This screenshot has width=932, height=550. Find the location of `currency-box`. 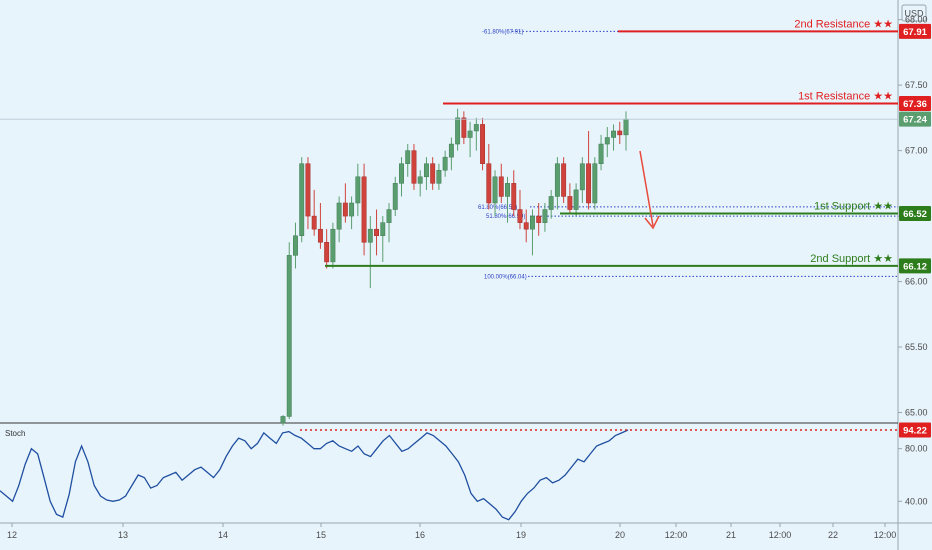

currency-box is located at coordinates (914, 13).